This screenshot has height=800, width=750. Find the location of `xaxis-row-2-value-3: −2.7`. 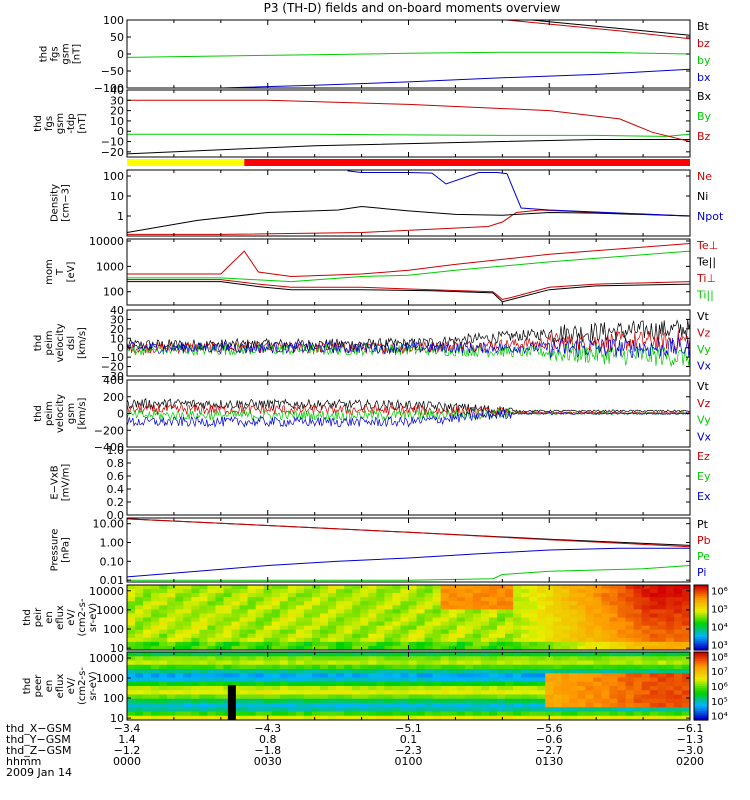

xaxis-row-2-value-3: −2.7 is located at coordinates (549, 750).